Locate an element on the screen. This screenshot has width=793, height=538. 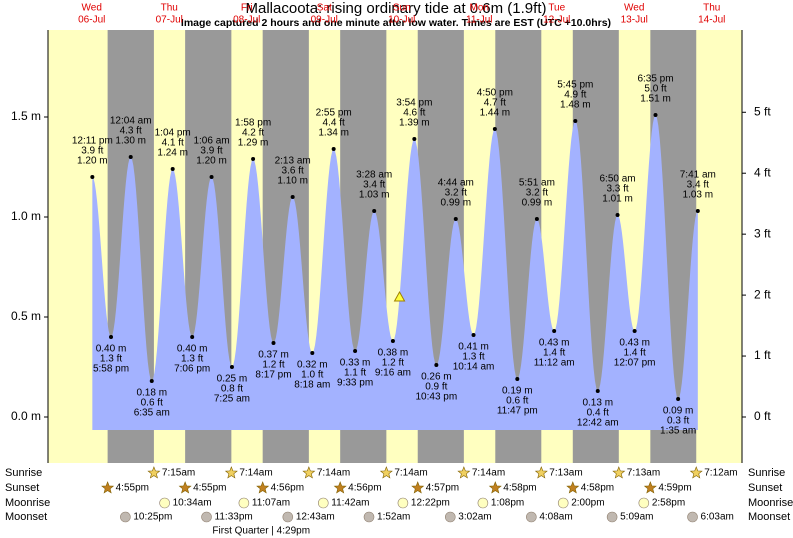
day-date: 08-Jul is located at coordinates (246, 20).